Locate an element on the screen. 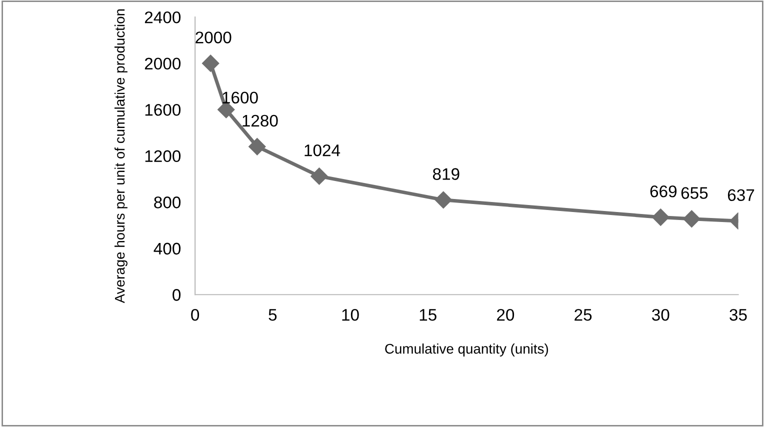 The width and height of the screenshot is (765, 427). data-label: 2000 is located at coordinates (214, 38).